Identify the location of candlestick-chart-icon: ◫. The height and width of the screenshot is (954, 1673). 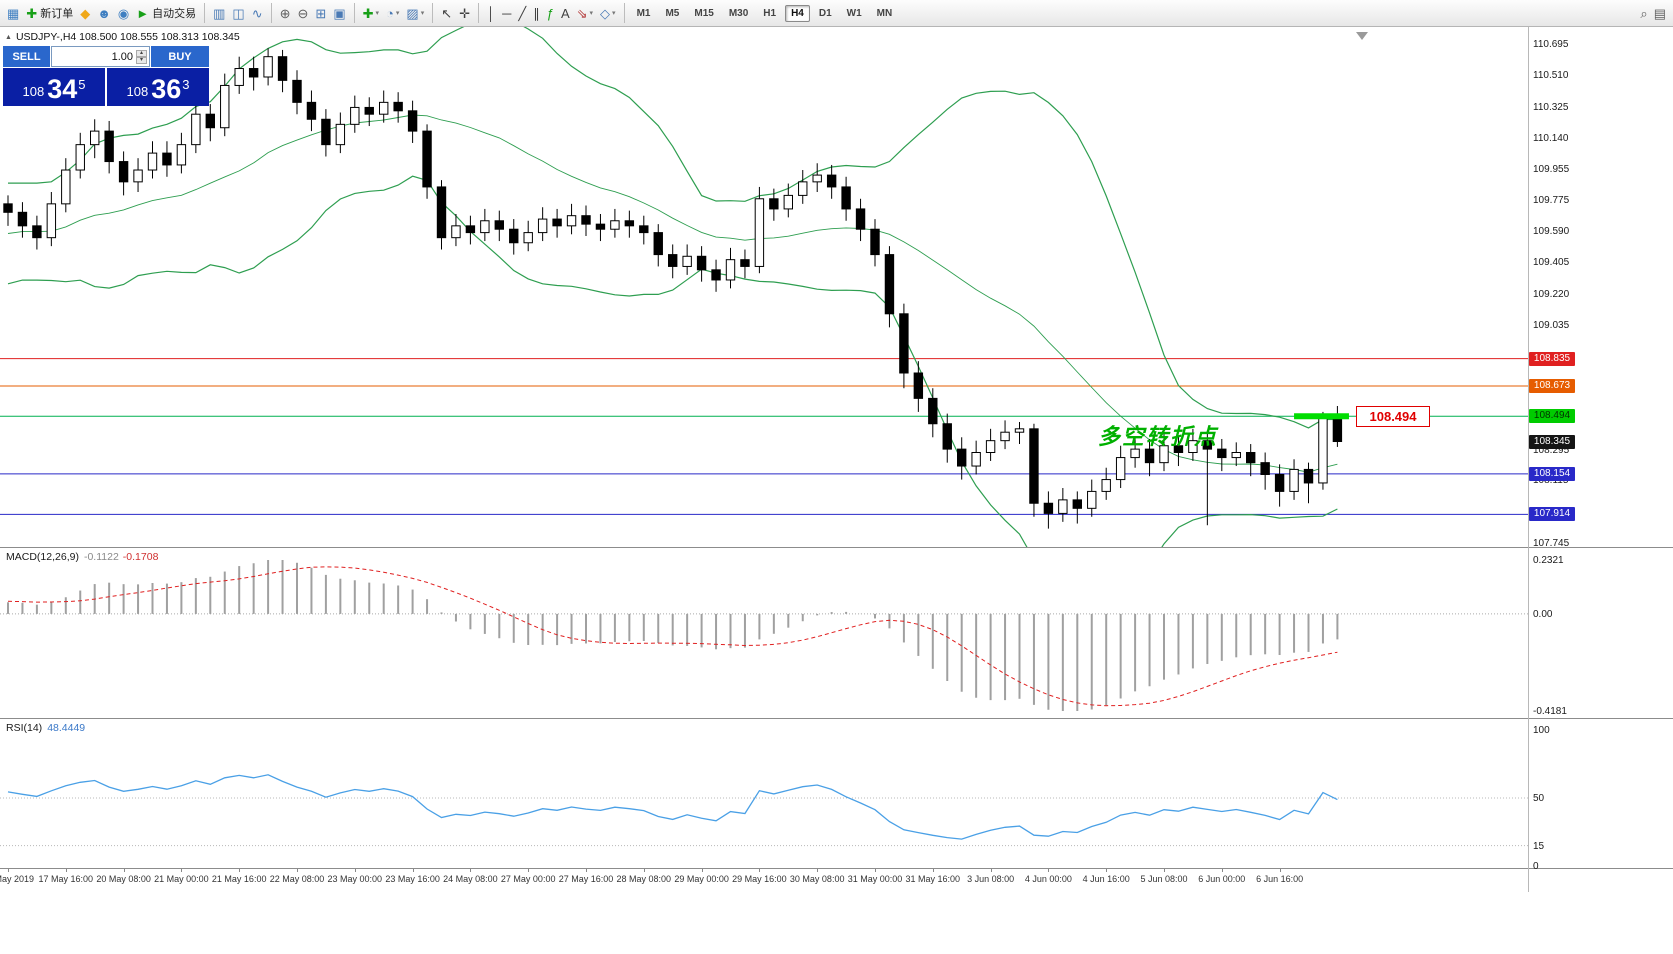
(238, 13).